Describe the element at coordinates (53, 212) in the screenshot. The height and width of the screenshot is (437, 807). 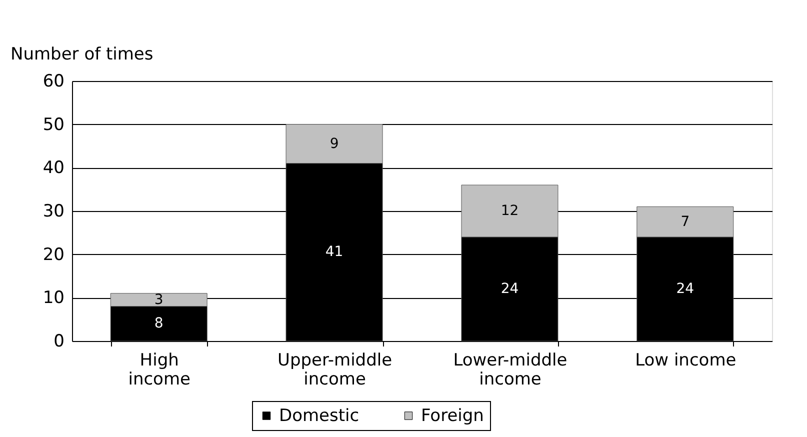
I see `y-tick-label: 30` at that location.